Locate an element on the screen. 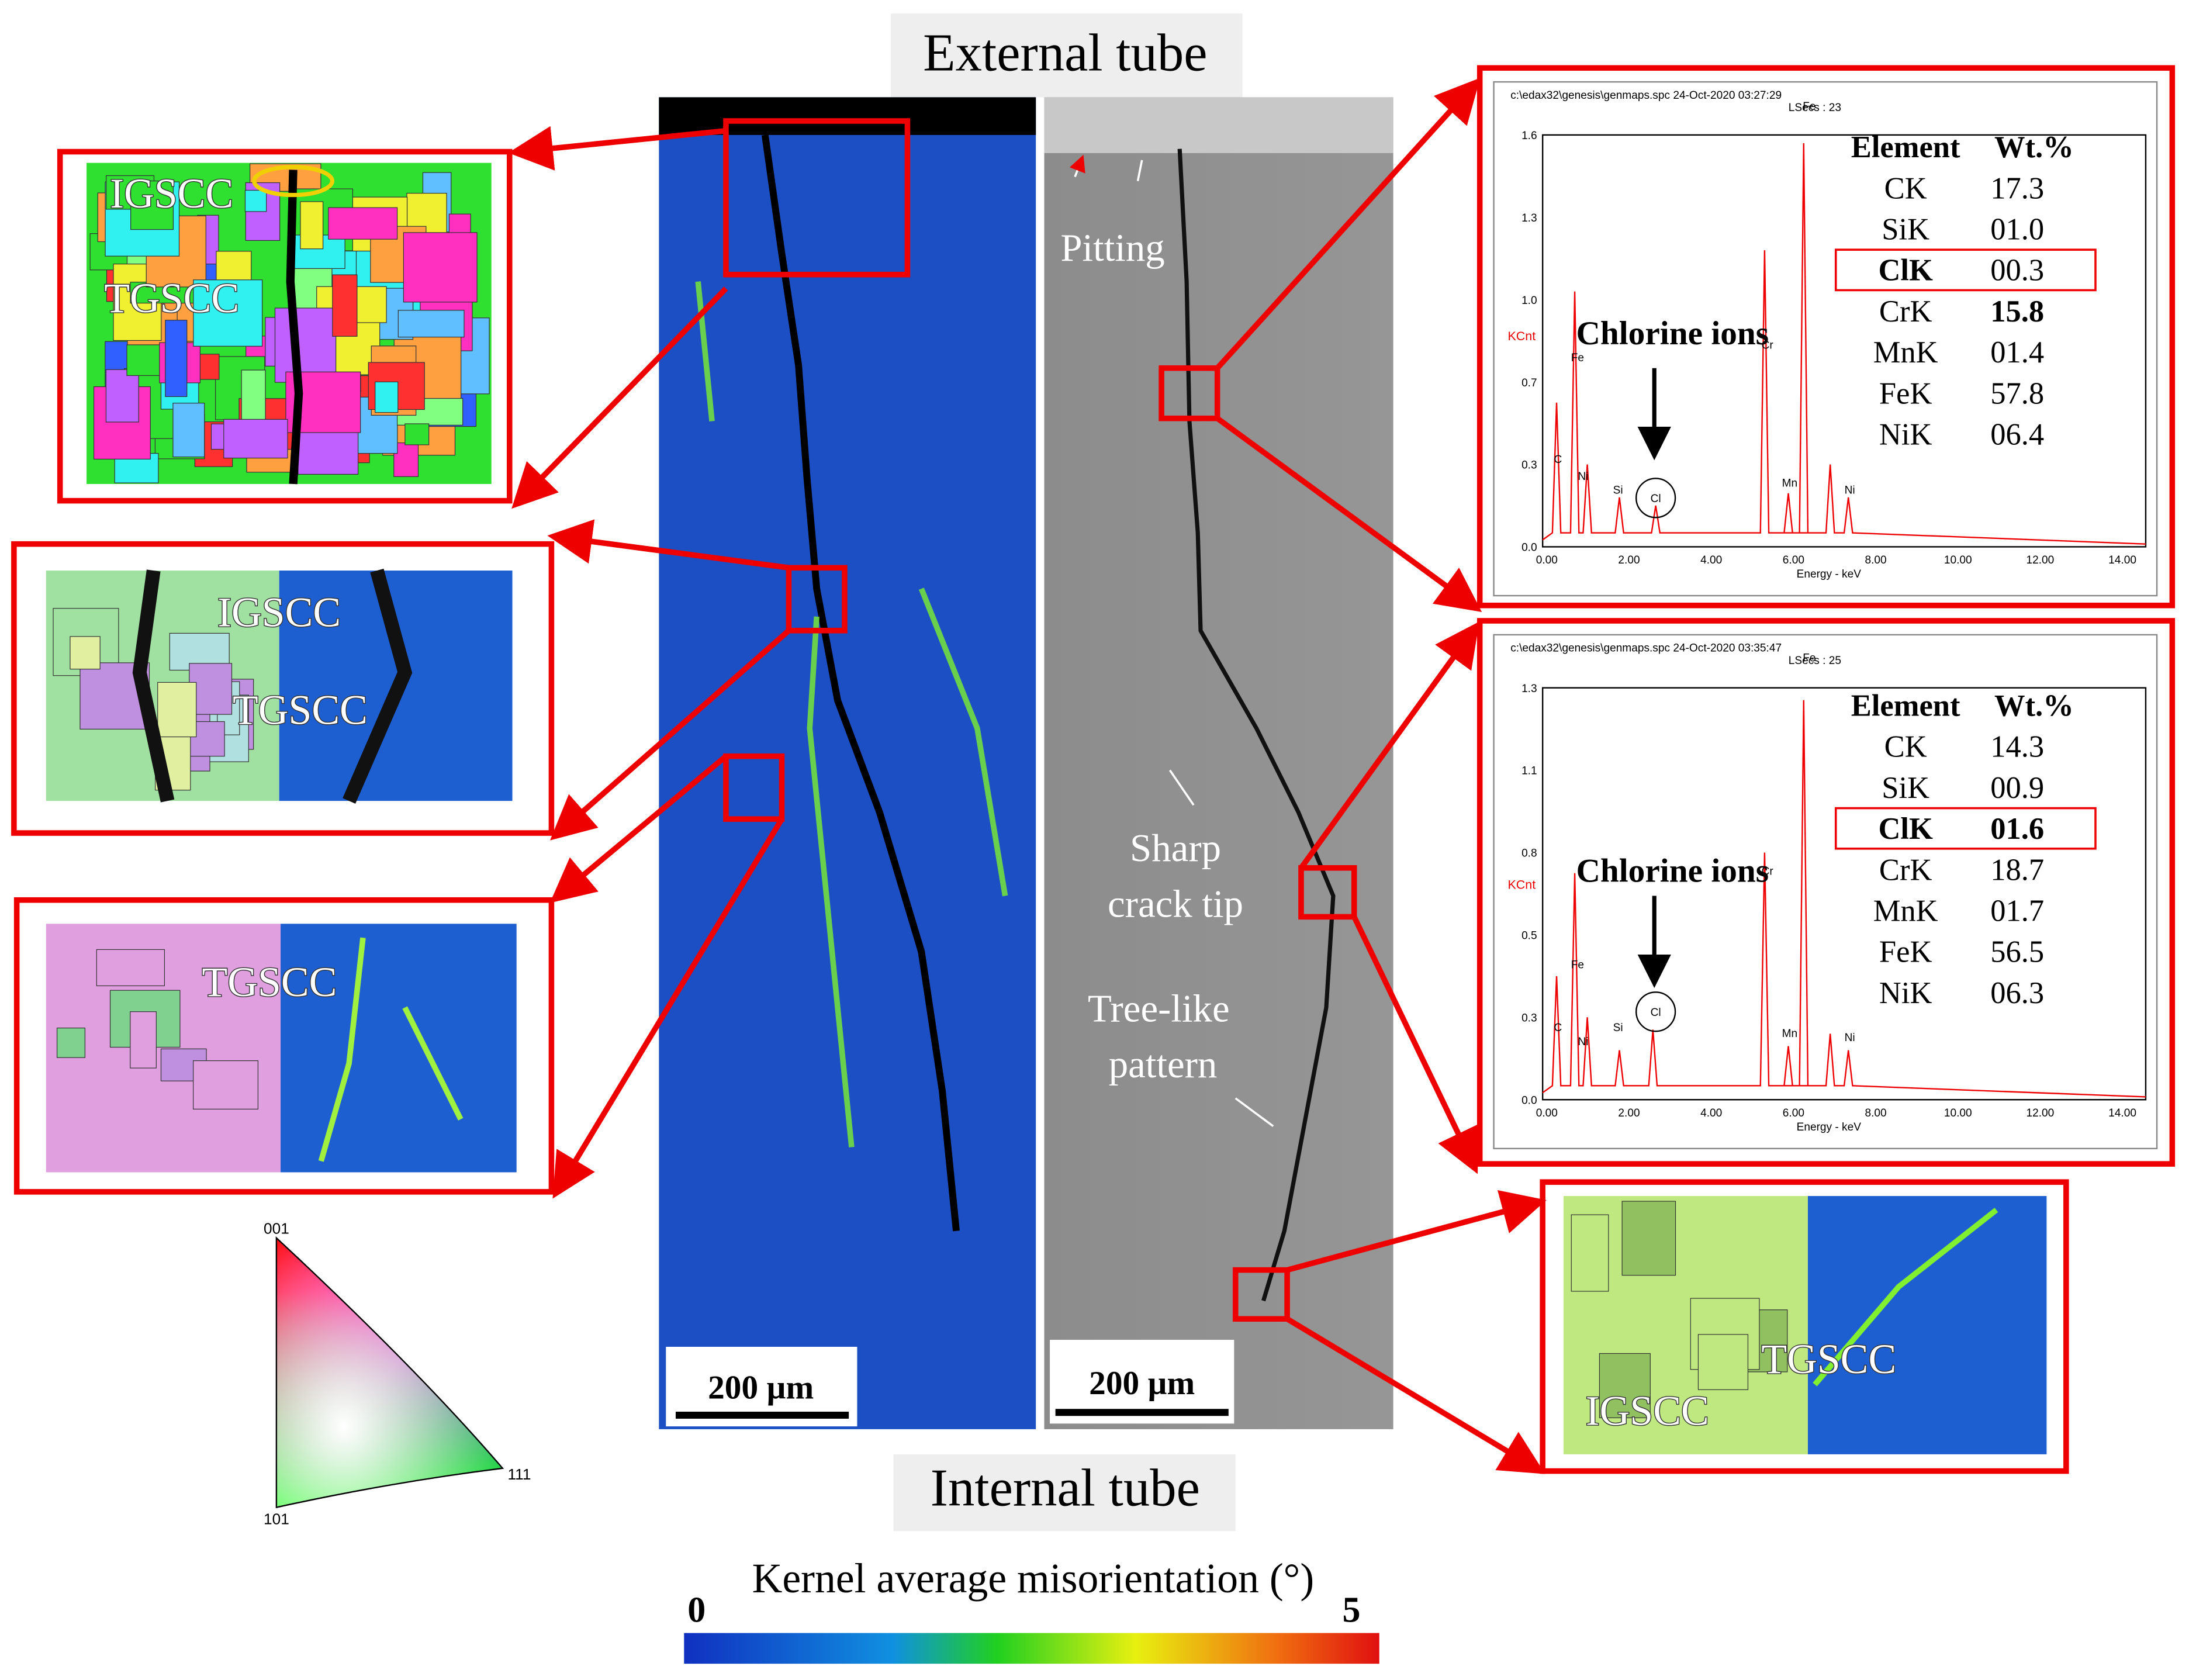 The height and width of the screenshot is (1680, 2189). spectrum-lsecs: LSecs : 25 is located at coordinates (1815, 661).